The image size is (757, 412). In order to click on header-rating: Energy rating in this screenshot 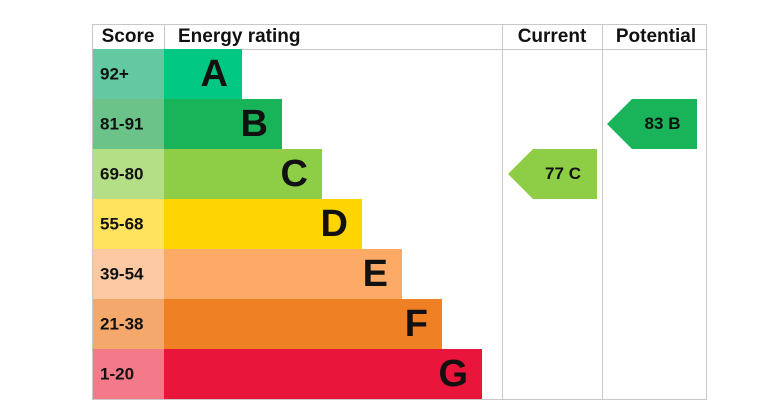, I will do `click(239, 36)`.